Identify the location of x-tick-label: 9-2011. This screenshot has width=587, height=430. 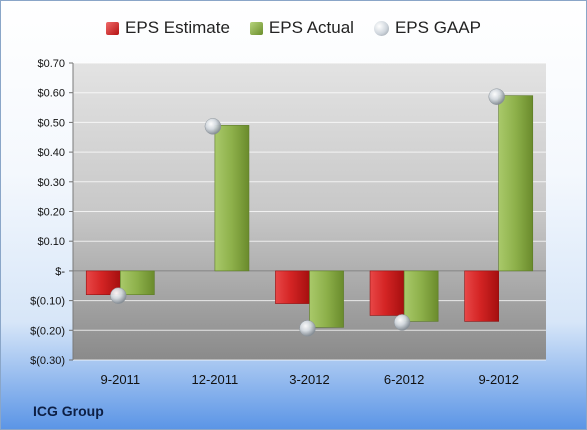
(121, 379).